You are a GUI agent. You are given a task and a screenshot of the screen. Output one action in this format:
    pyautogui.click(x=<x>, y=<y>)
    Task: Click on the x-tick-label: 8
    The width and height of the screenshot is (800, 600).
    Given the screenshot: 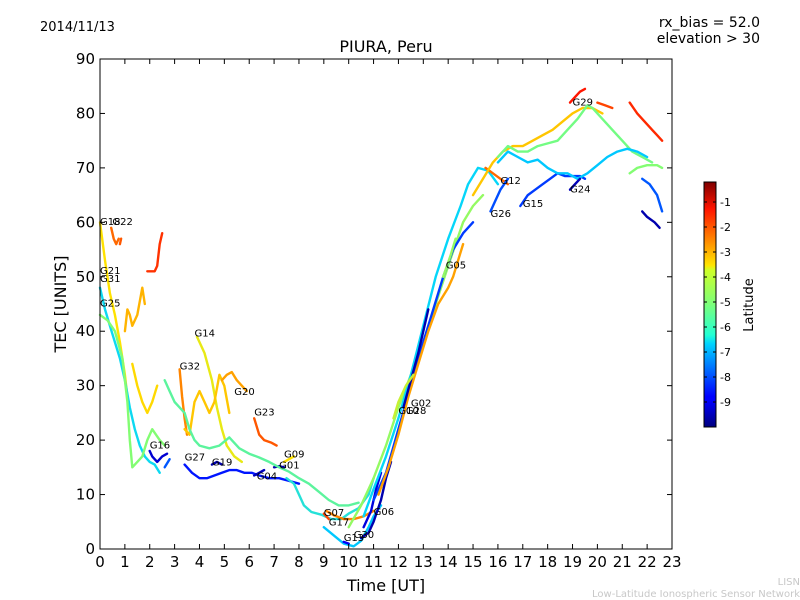 What is the action you would take?
    pyautogui.click(x=299, y=562)
    